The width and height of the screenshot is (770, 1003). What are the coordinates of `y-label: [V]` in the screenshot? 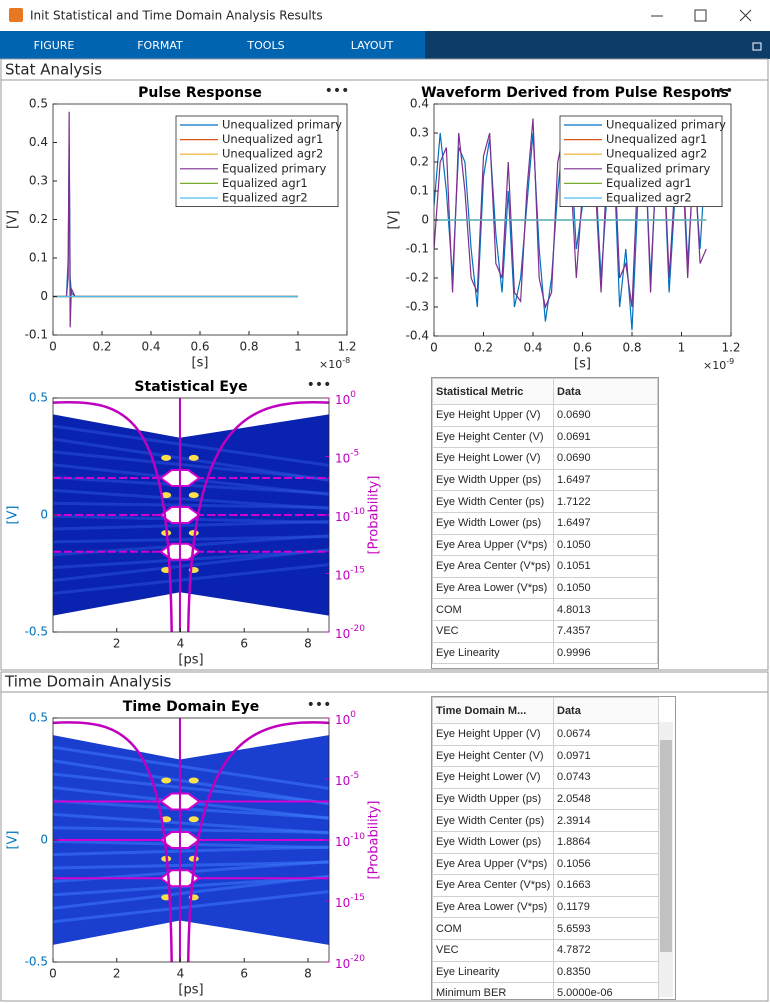 It's located at (13, 219).